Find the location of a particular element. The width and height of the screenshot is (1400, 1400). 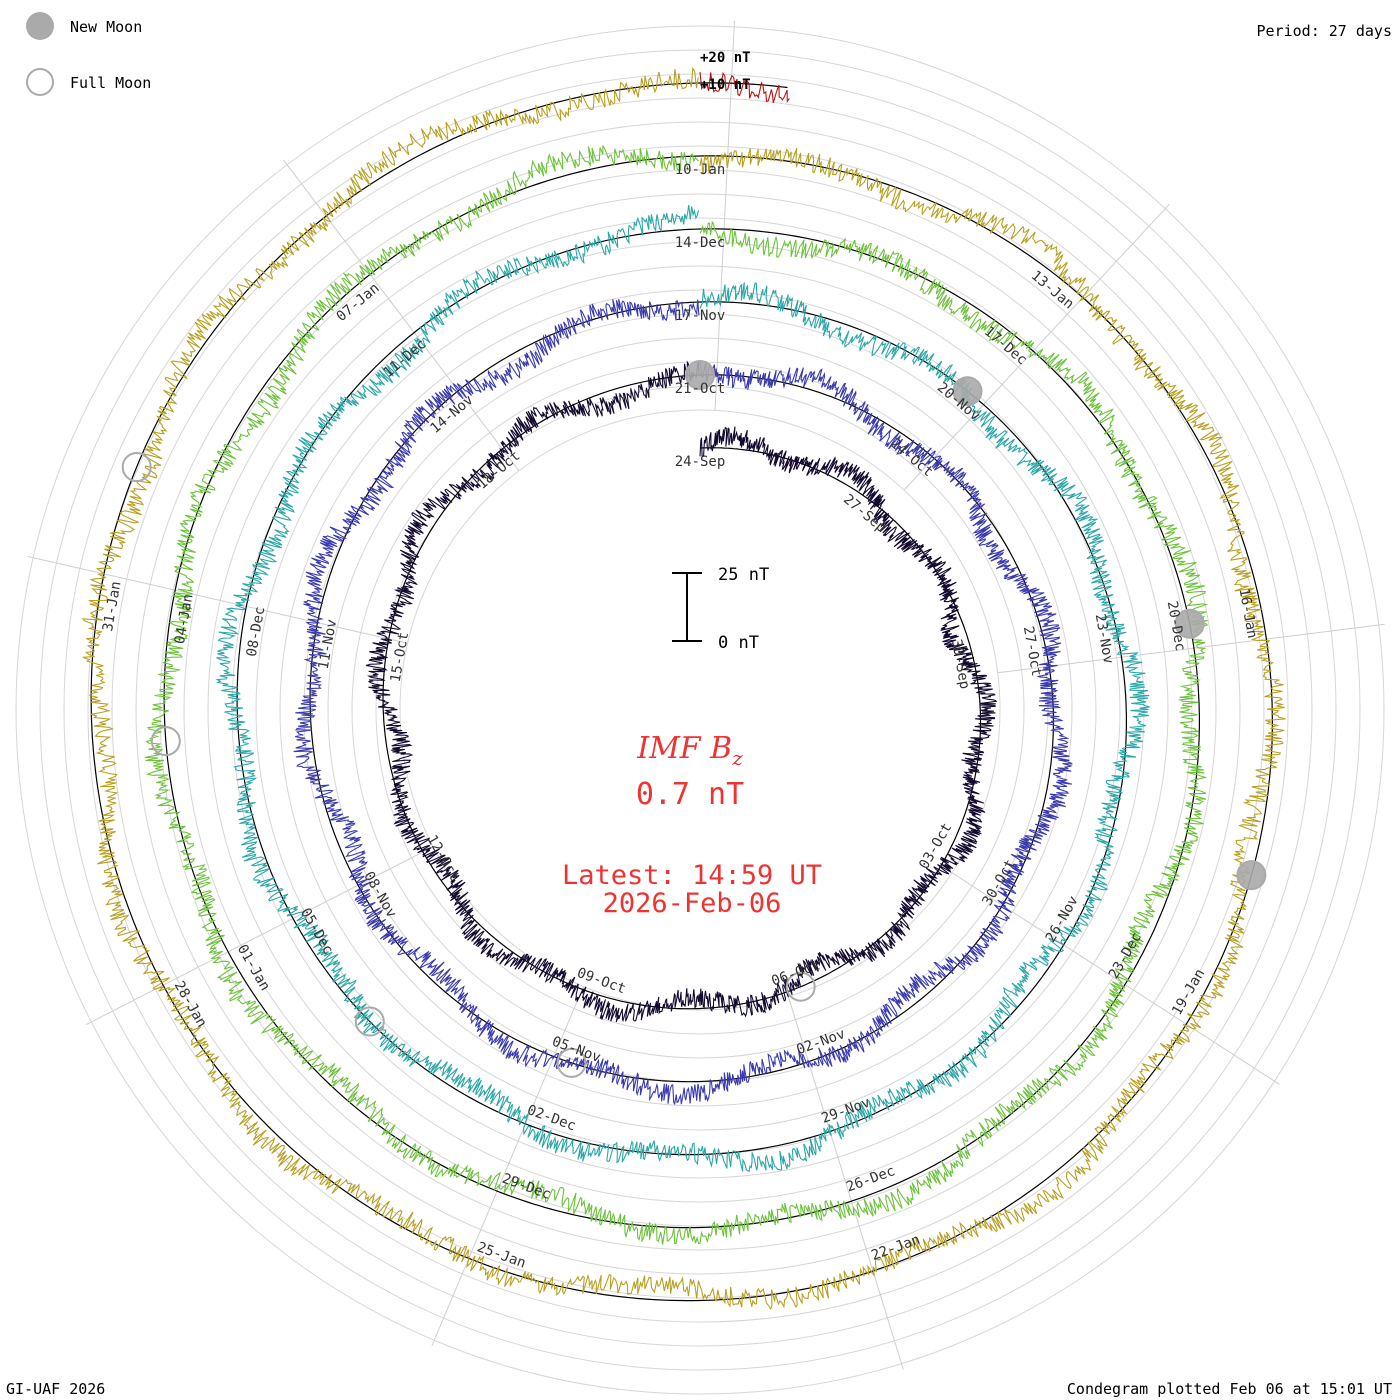

date-label-17-Nov: 17-Nov is located at coordinates (700, 316).